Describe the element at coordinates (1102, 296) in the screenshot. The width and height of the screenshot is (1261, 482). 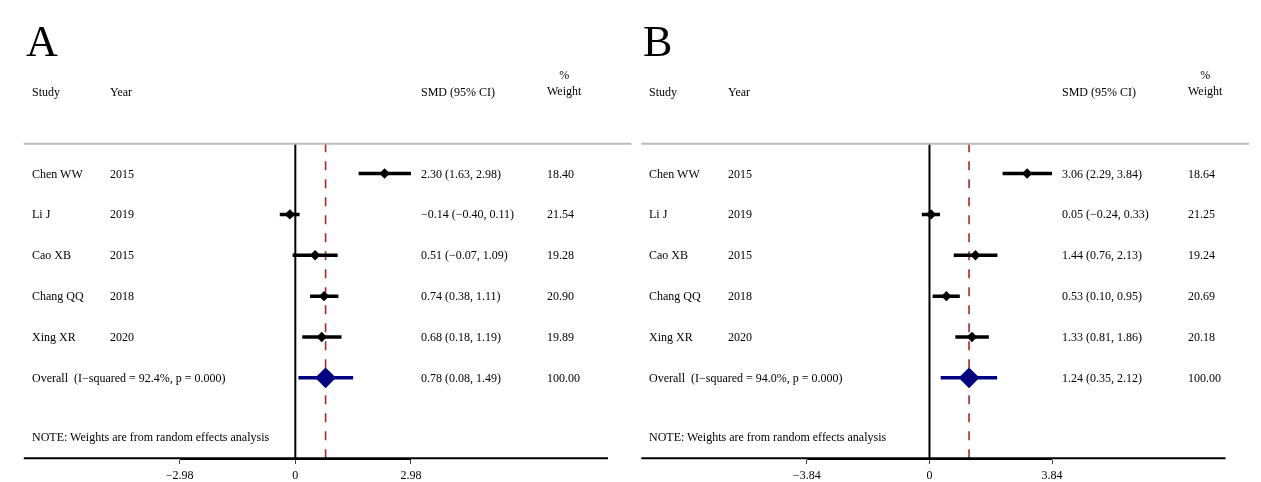
I see `text: 0.53 (0.10, 0.95)` at that location.